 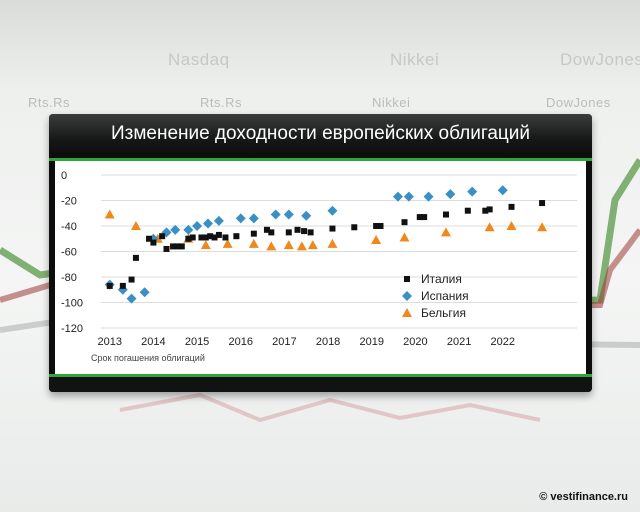 I want to click on bottom-bar, so click(x=320, y=383).